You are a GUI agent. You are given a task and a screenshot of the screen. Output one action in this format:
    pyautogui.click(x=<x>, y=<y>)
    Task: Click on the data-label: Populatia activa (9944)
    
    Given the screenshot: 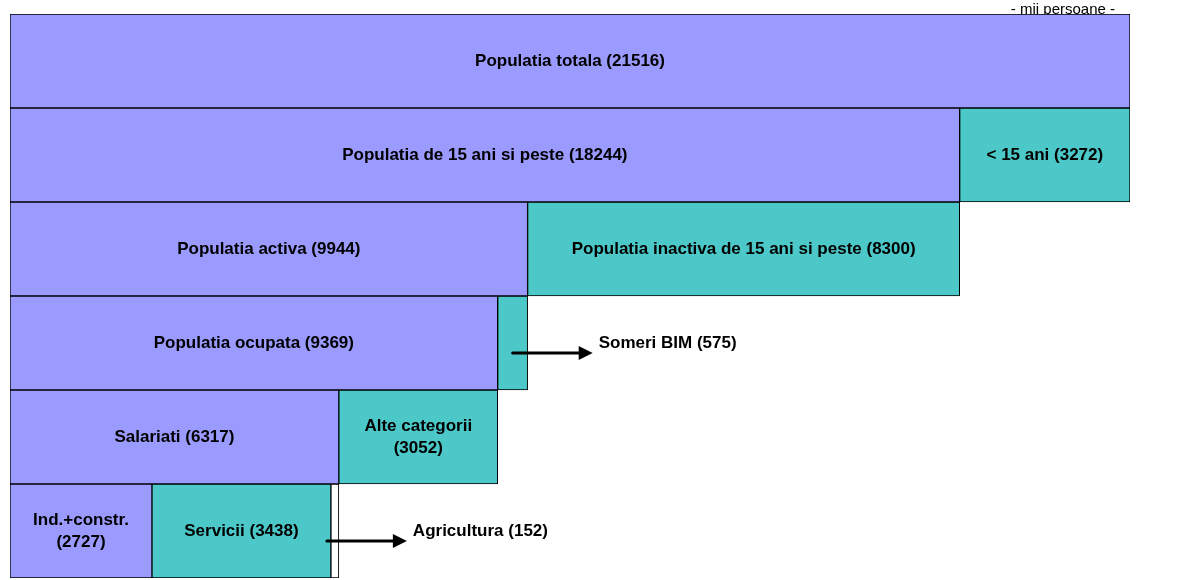 What is the action you would take?
    pyautogui.click(x=269, y=248)
    